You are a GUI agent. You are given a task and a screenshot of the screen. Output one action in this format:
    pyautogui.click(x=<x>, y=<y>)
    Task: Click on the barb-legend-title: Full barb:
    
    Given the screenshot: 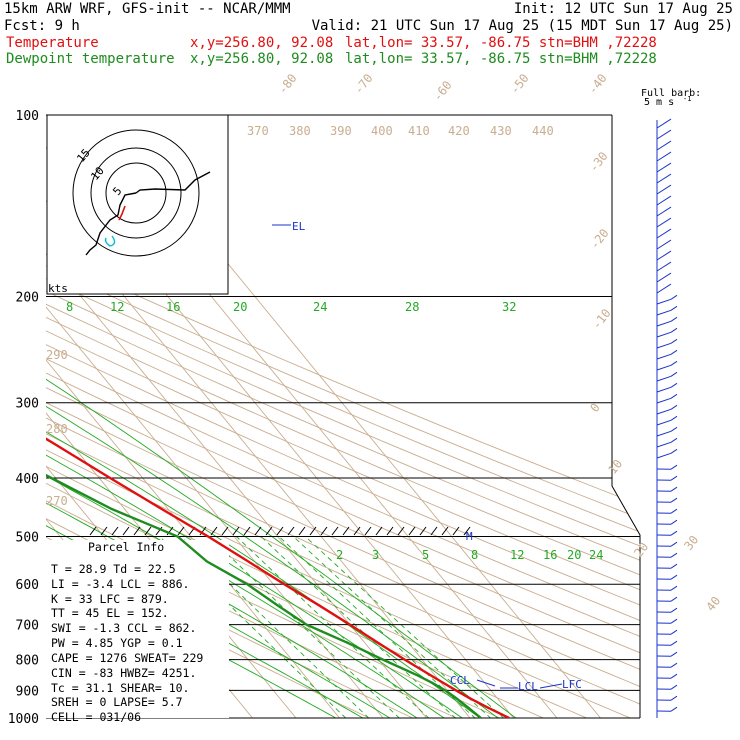 What is the action you would take?
    pyautogui.click(x=671, y=93)
    